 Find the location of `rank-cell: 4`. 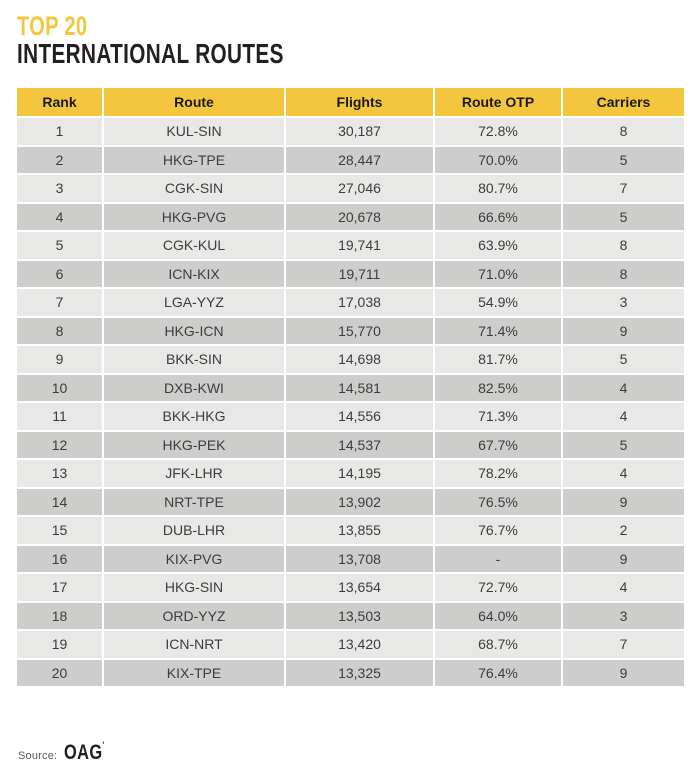

rank-cell: 4 is located at coordinates (60, 217).